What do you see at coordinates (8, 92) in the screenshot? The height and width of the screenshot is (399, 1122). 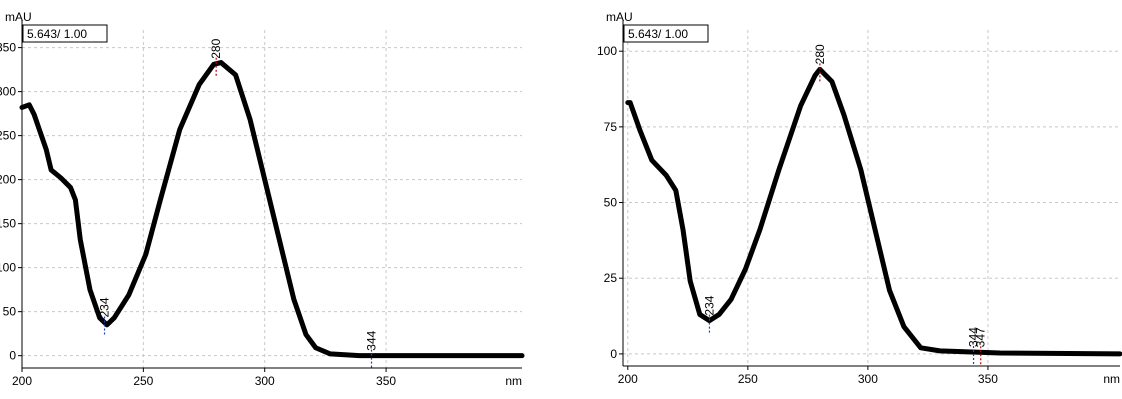 I see `y-tick-label: 300` at bounding box center [8, 92].